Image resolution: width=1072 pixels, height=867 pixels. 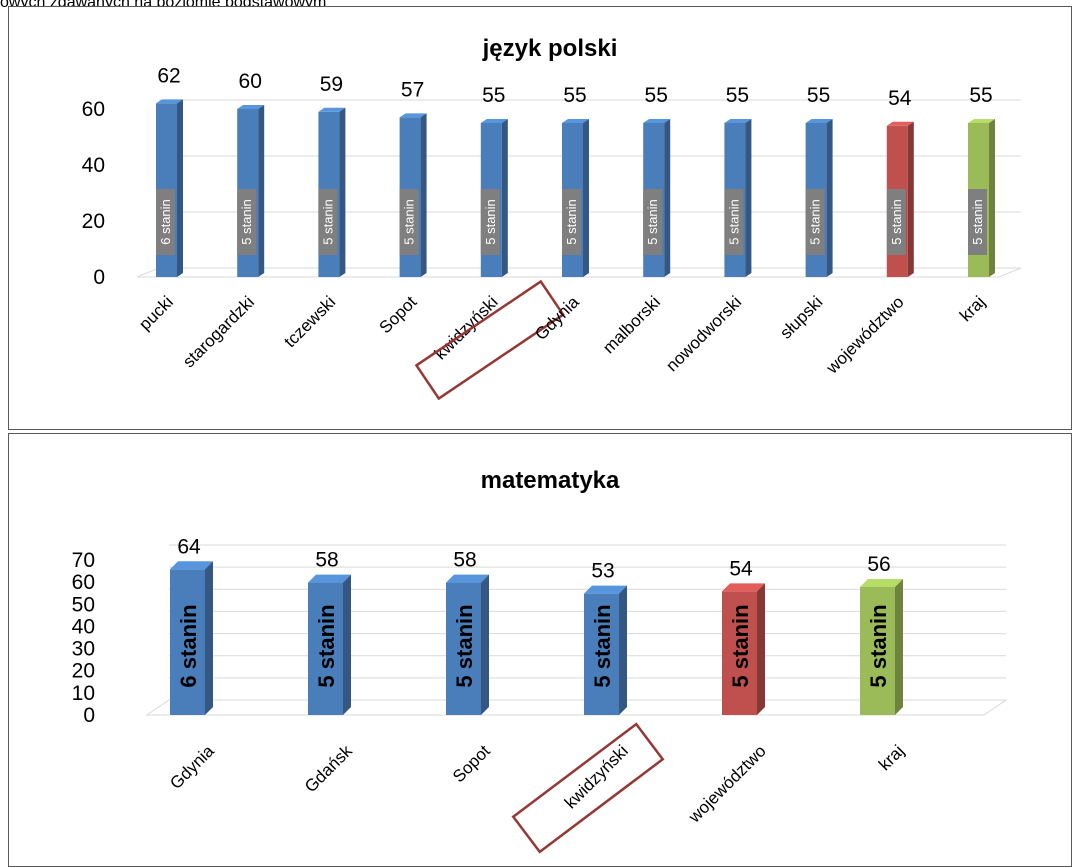 What do you see at coordinates (878, 564) in the screenshot?
I see `data-label: 56` at bounding box center [878, 564].